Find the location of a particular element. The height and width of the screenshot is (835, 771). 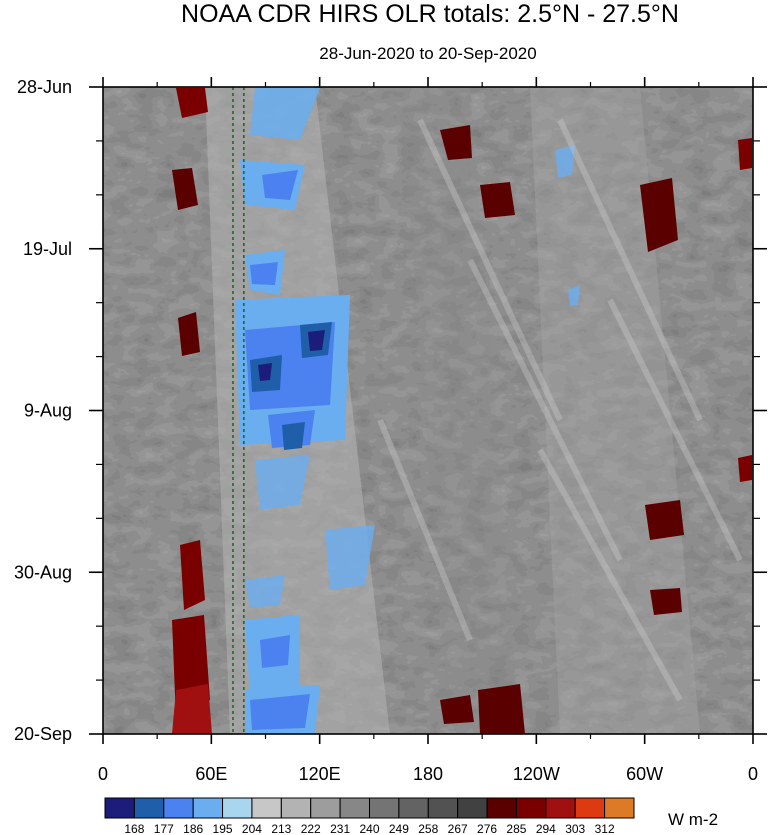

colorbar-label: 294 is located at coordinates (546, 828).